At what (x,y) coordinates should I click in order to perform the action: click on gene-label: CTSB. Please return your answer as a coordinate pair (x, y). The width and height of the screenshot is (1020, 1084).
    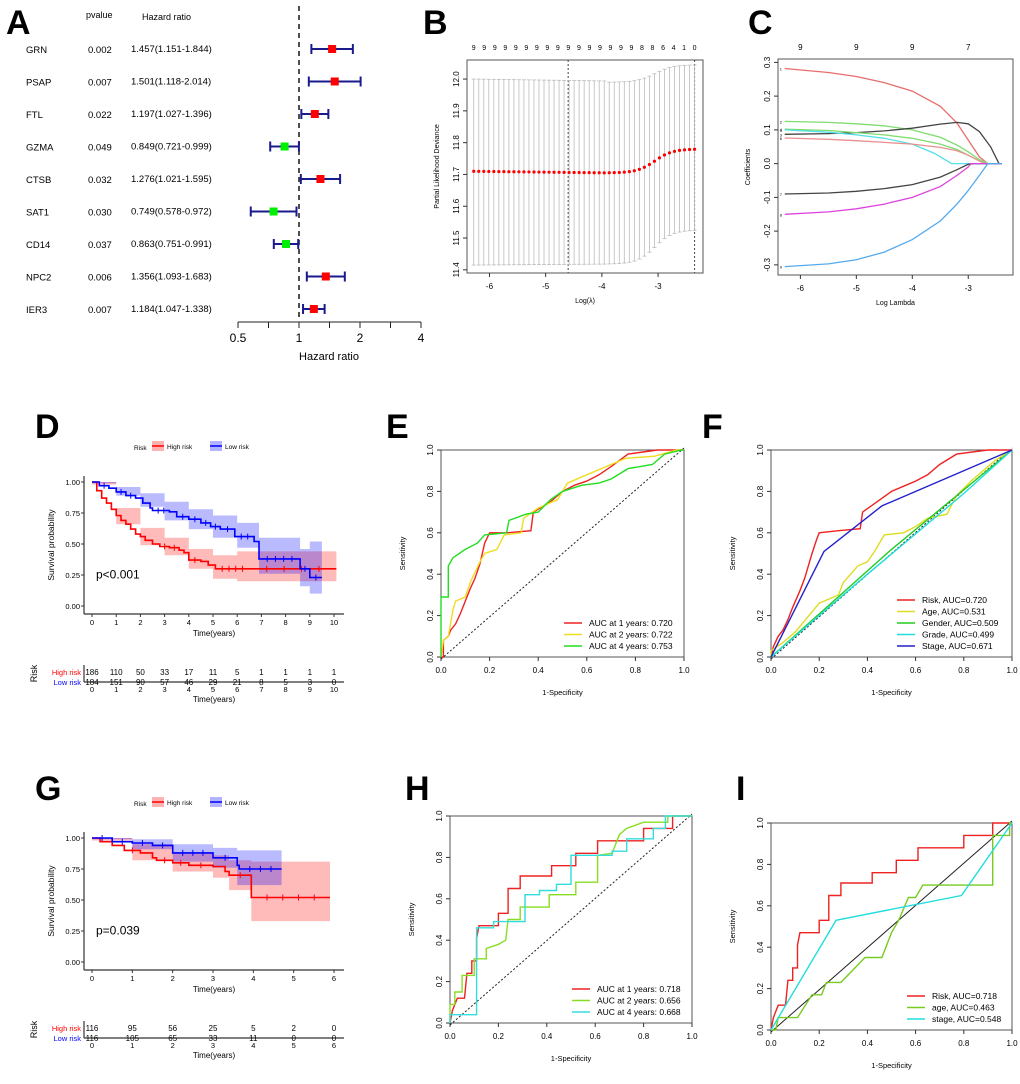
    Looking at the image, I should click on (38, 180).